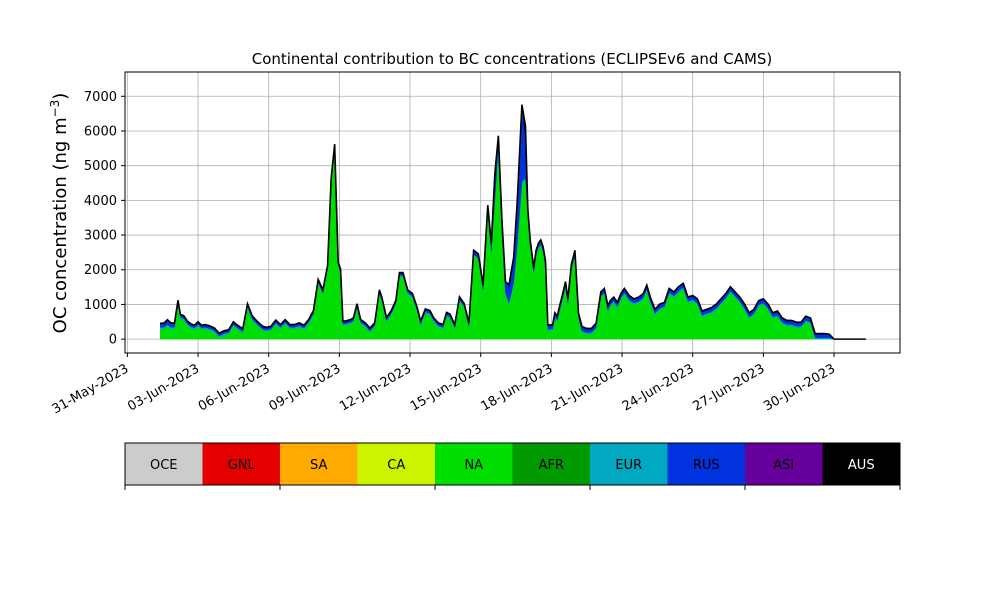  Describe the element at coordinates (799, 387) in the screenshot. I see `x-tick-label: 30-Jun-2023` at that location.